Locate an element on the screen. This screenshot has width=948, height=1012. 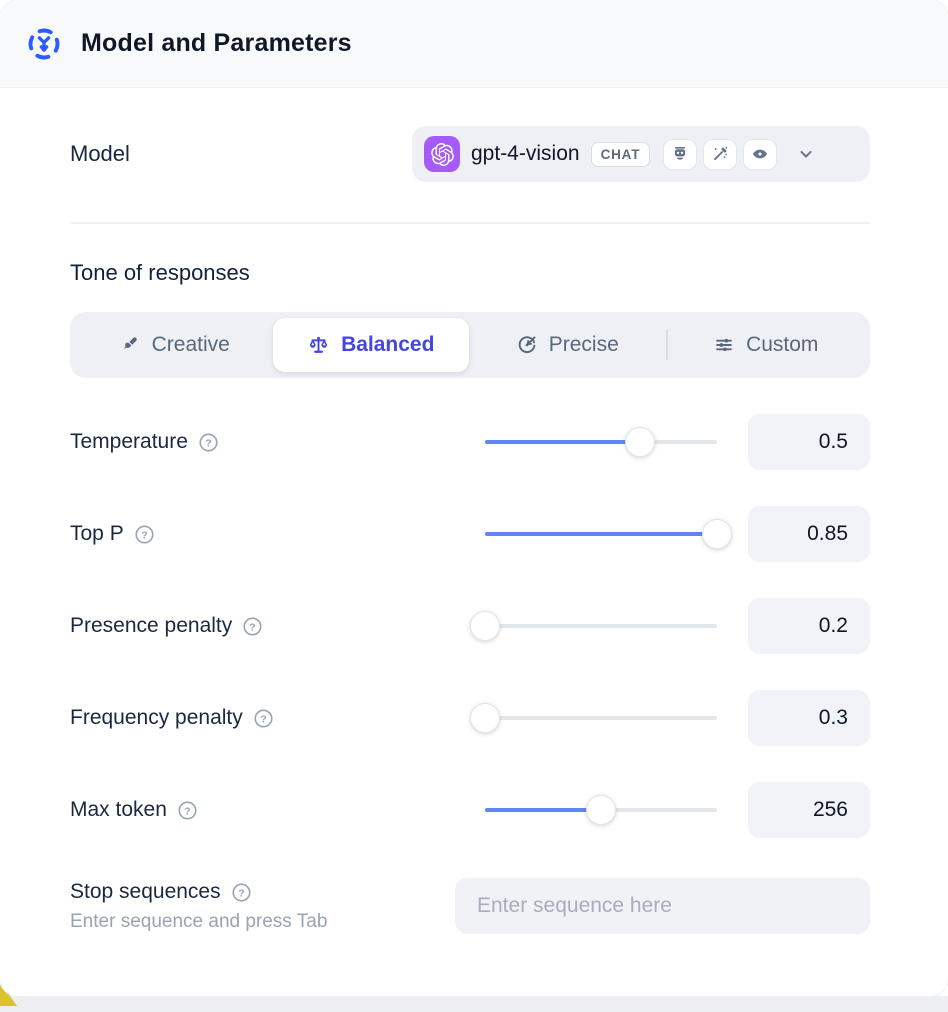
openai-logo is located at coordinates (442, 154).